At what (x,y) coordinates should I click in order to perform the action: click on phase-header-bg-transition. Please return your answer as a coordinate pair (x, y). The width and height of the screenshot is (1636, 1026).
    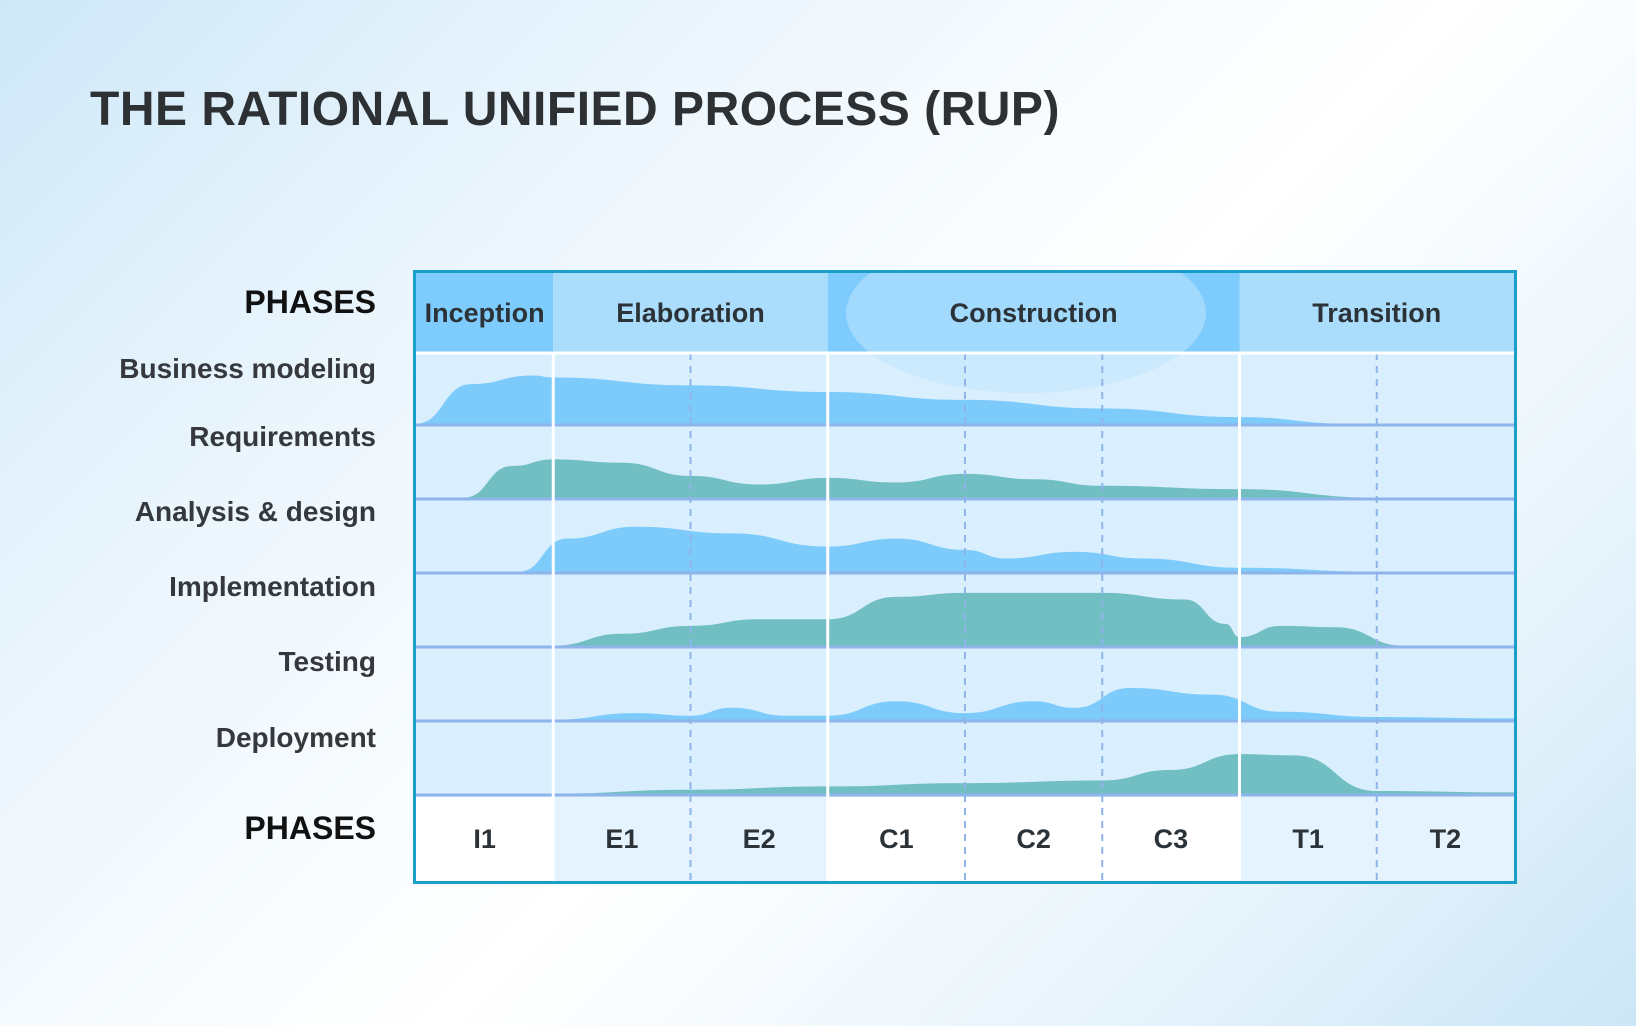
    Looking at the image, I should click on (1376, 313).